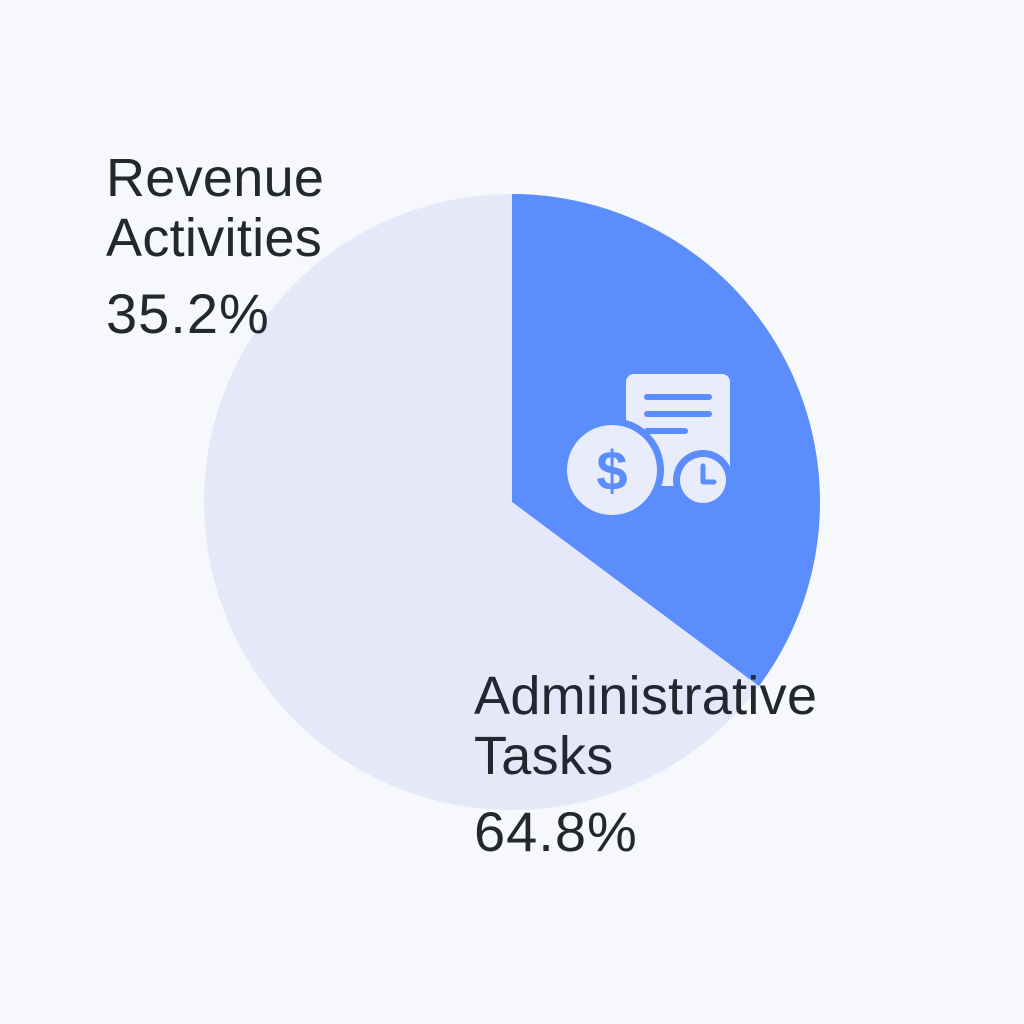 The height and width of the screenshot is (1024, 1024). I want to click on revenue-activities-name-line2: Activities, so click(214, 238).